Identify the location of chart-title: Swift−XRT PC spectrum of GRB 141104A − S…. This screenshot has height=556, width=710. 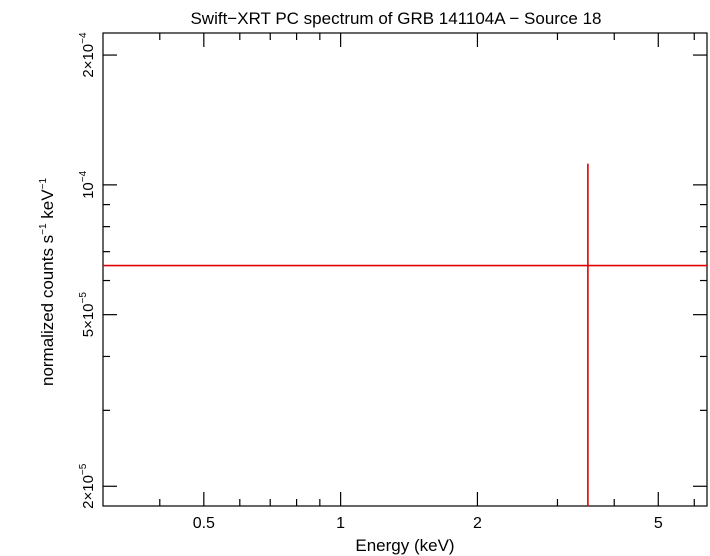
(395, 18).